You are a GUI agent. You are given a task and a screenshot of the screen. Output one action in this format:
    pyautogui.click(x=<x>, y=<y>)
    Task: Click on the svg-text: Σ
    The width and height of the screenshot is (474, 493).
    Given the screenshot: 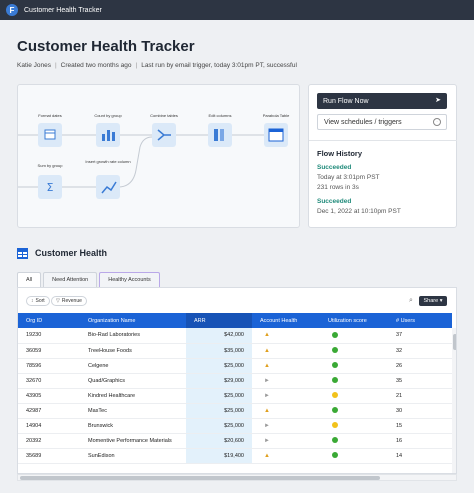 What is the action you would take?
    pyautogui.click(x=50, y=187)
    